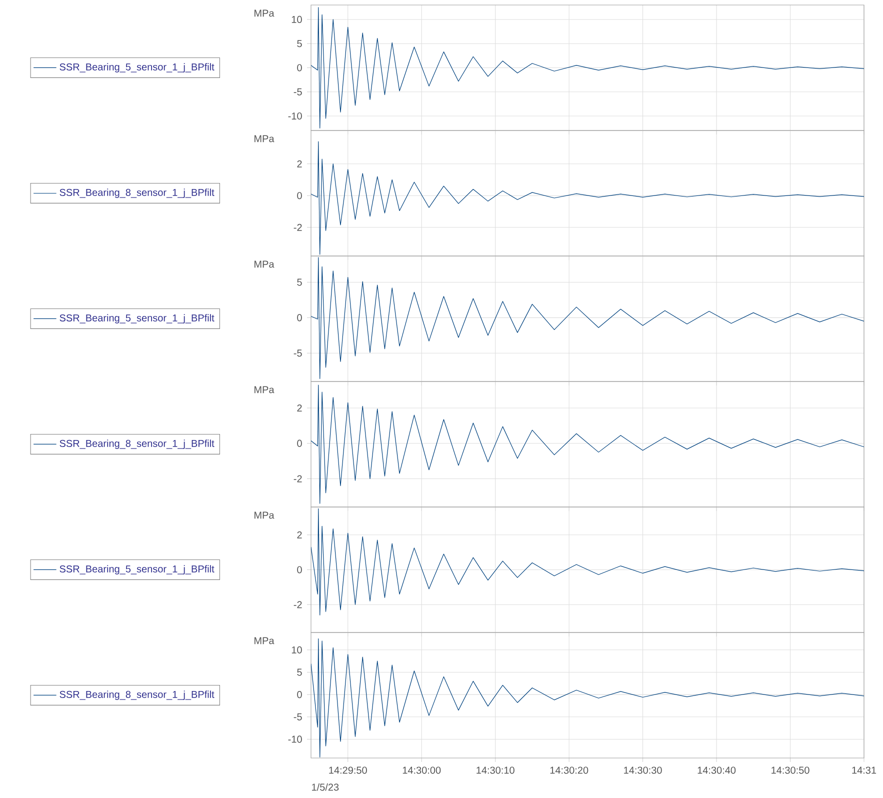 Image resolution: width=883 pixels, height=798 pixels. I want to click on x-tick-label: 14:30:40, so click(717, 770).